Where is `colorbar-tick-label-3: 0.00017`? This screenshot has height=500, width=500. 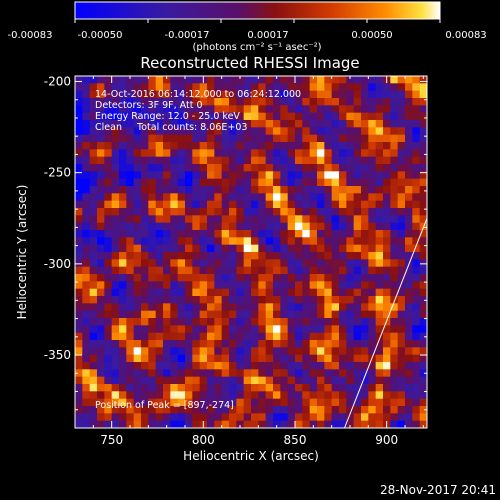
colorbar-tick-label-3: 0.00017 is located at coordinates (267, 35).